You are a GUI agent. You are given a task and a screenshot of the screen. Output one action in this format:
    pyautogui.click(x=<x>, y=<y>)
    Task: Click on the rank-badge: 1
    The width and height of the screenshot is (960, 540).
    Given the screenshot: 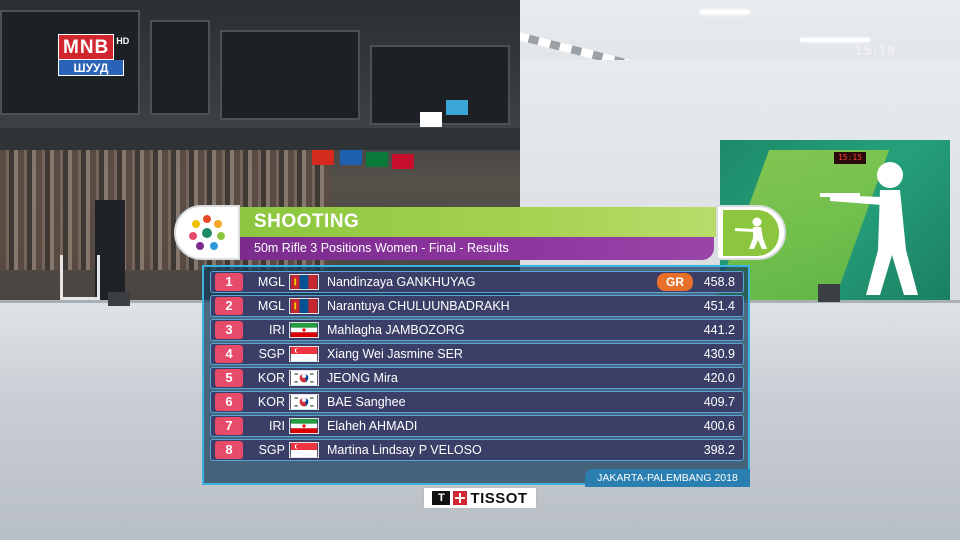 What is the action you would take?
    pyautogui.click(x=229, y=282)
    